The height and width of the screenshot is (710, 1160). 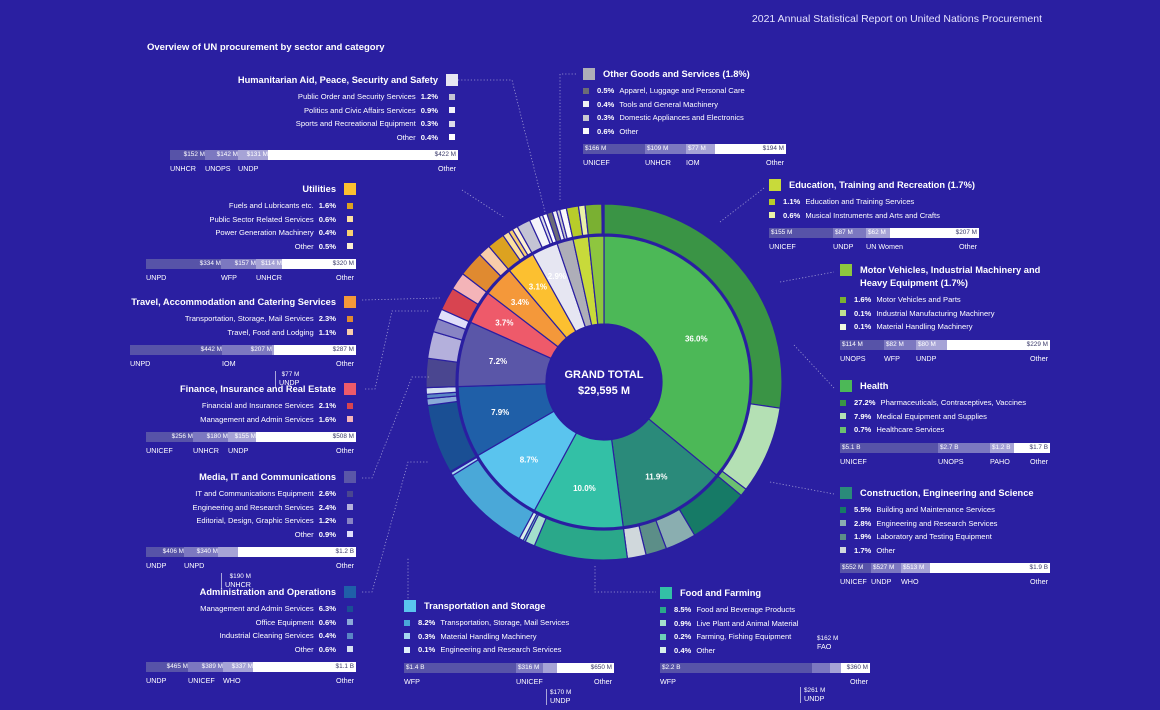 I want to click on subcategory-row: 1.6% Motor Vehicles and Parts, so click(x=945, y=300).